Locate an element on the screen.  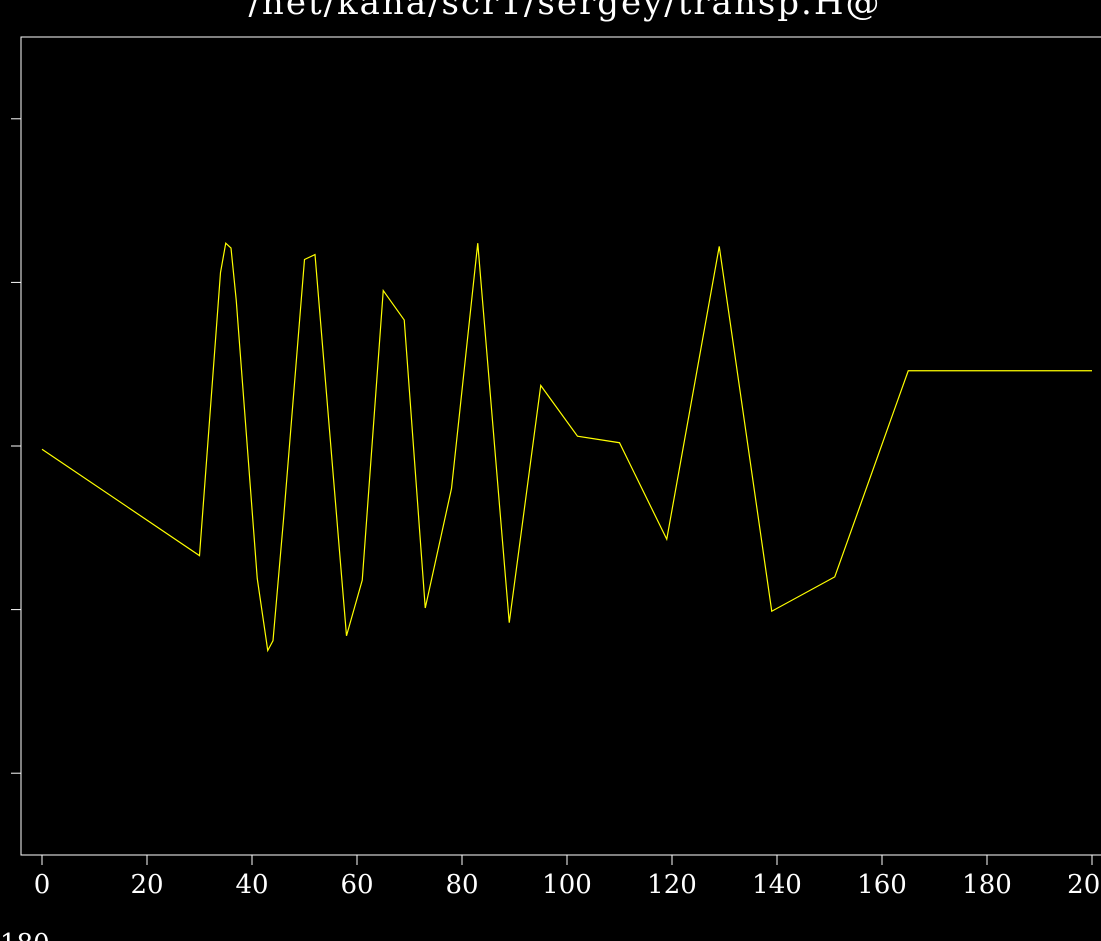
x-tick-label: 80 is located at coordinates (461, 885).